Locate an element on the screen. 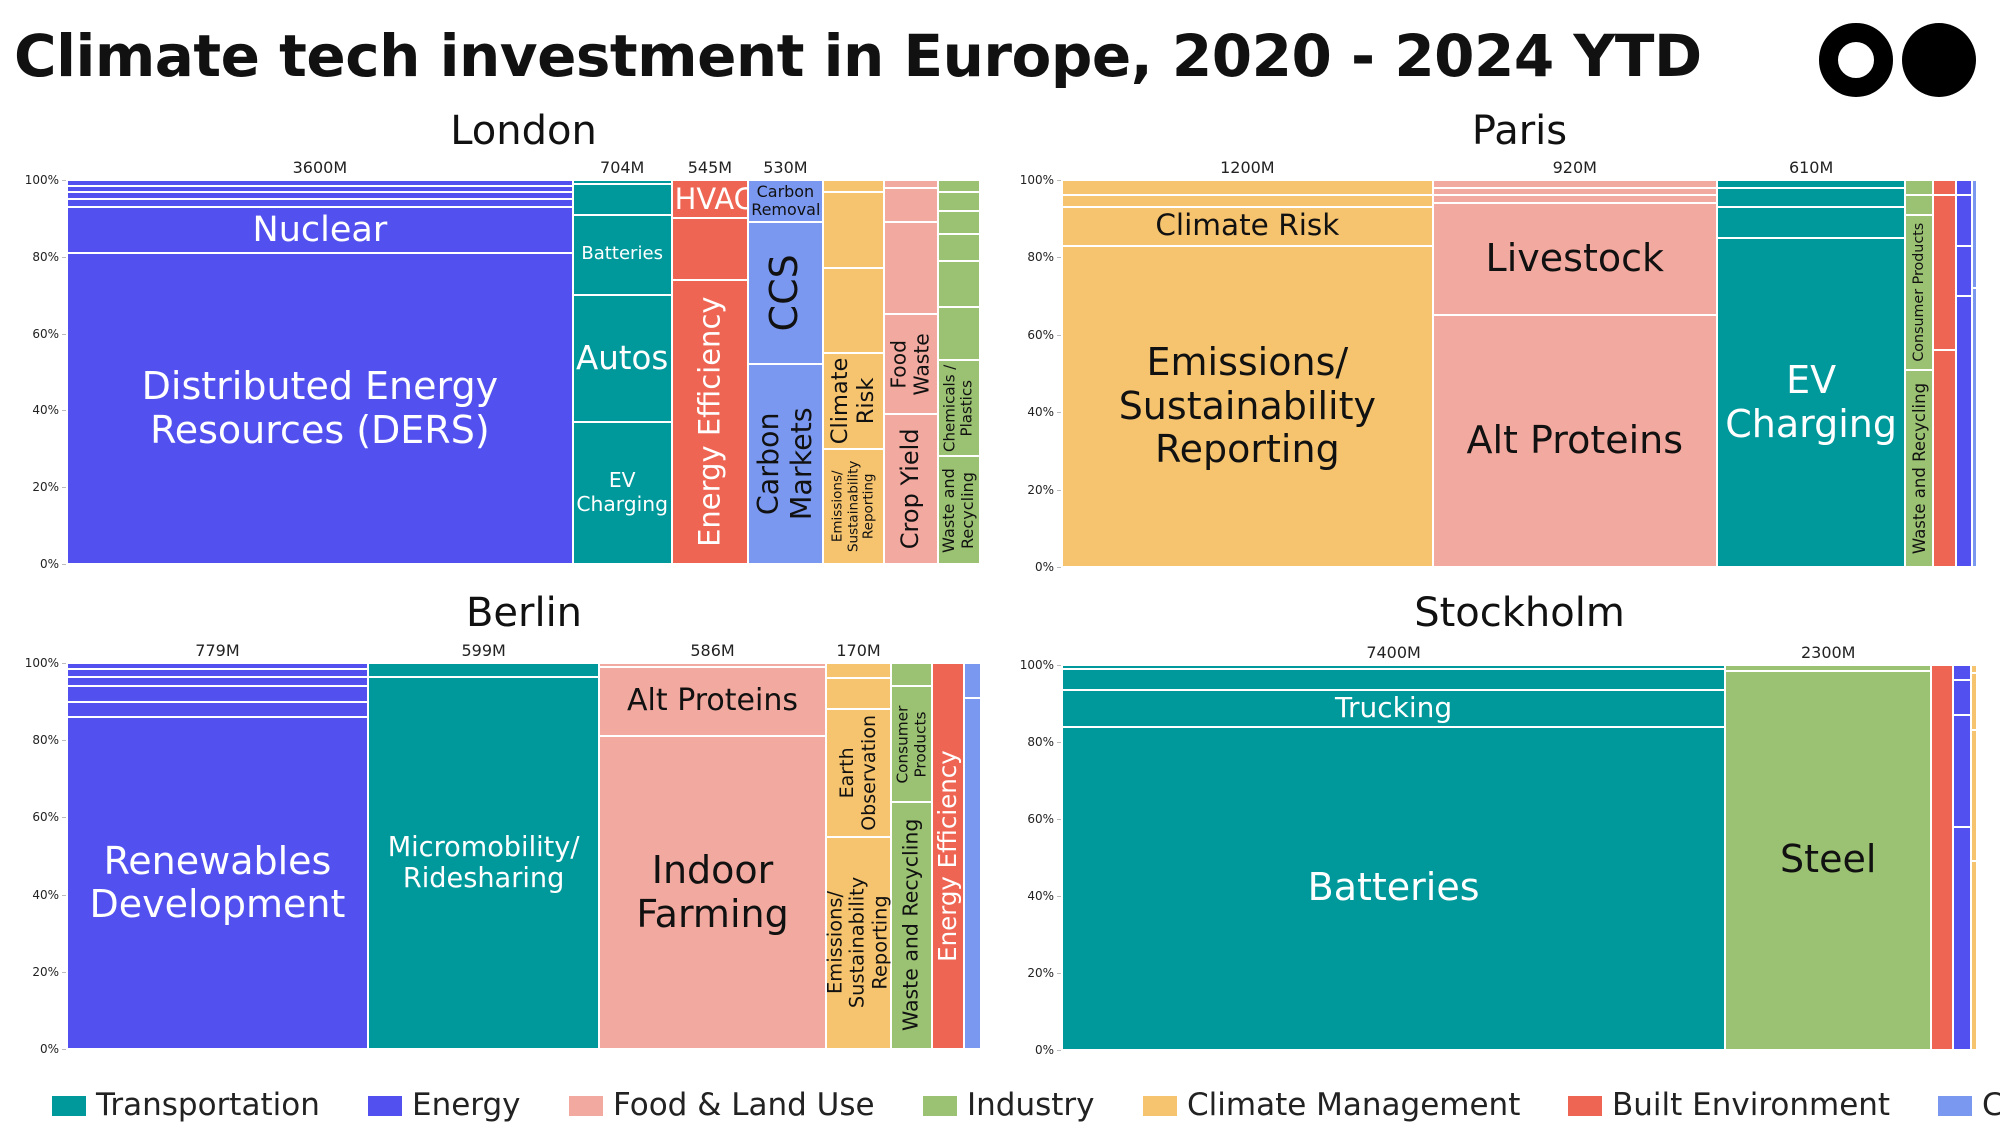 Image resolution: width=2000 pixels, height=1123 pixels. segment-label: HVAC is located at coordinates (714, 198).